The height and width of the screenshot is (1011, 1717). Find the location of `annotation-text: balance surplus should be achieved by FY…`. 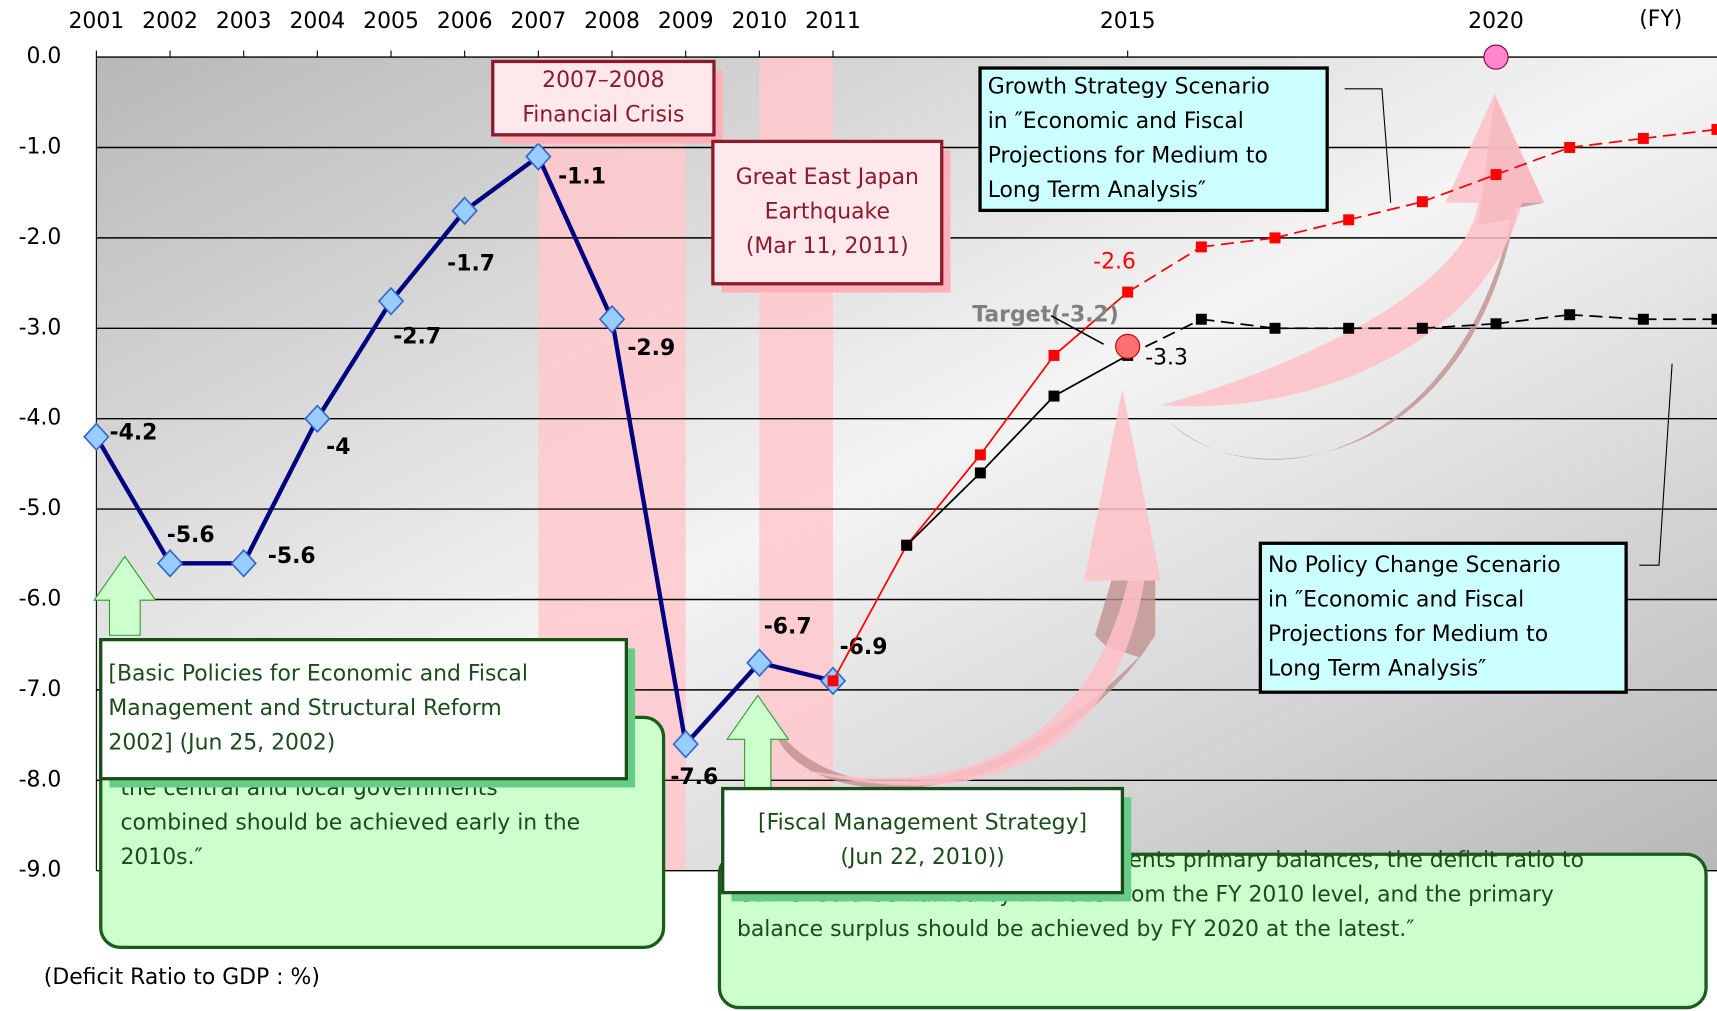

annotation-text: balance surplus should be achieved by FY… is located at coordinates (1076, 929).